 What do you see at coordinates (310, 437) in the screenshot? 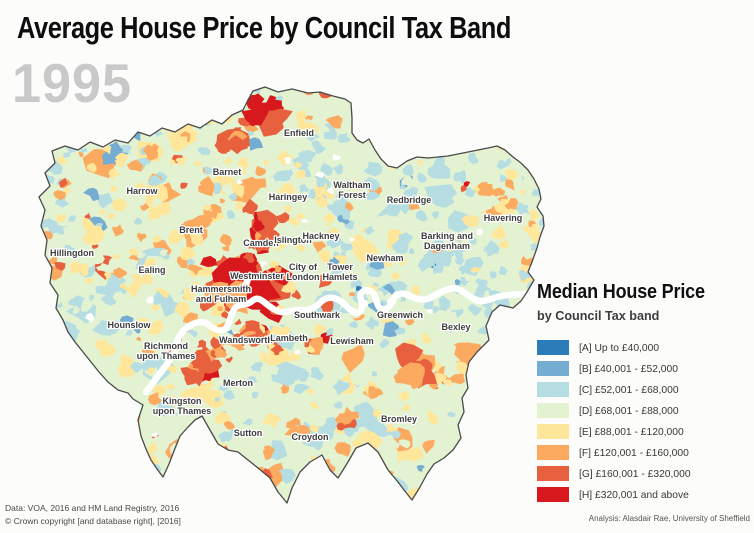
I see `borough-label: Croydon` at bounding box center [310, 437].